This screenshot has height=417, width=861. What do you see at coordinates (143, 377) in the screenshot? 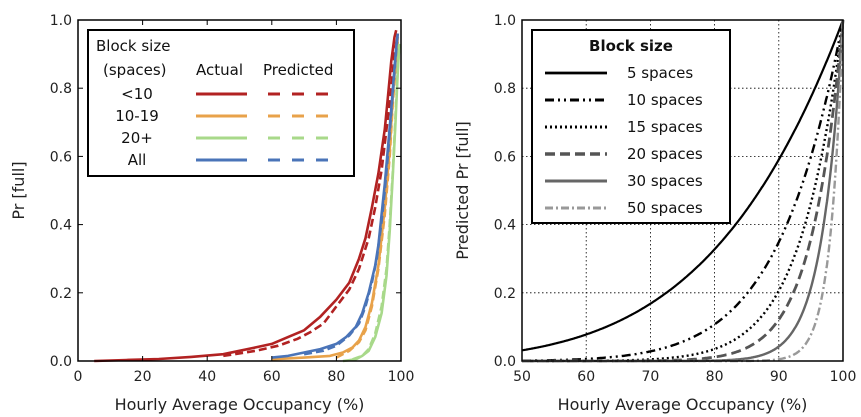
I see `x-tick-label: 20` at bounding box center [143, 377].